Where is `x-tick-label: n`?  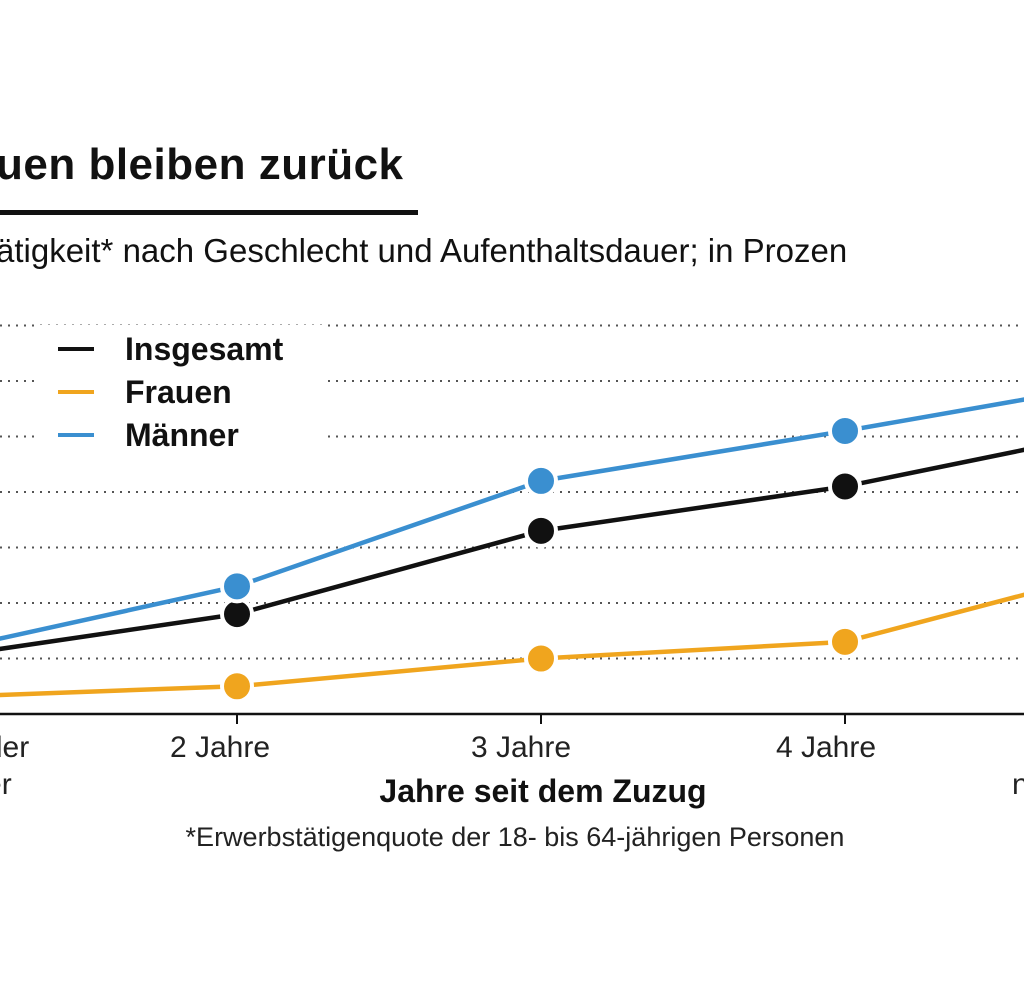 x-tick-label: n is located at coordinates (1018, 784).